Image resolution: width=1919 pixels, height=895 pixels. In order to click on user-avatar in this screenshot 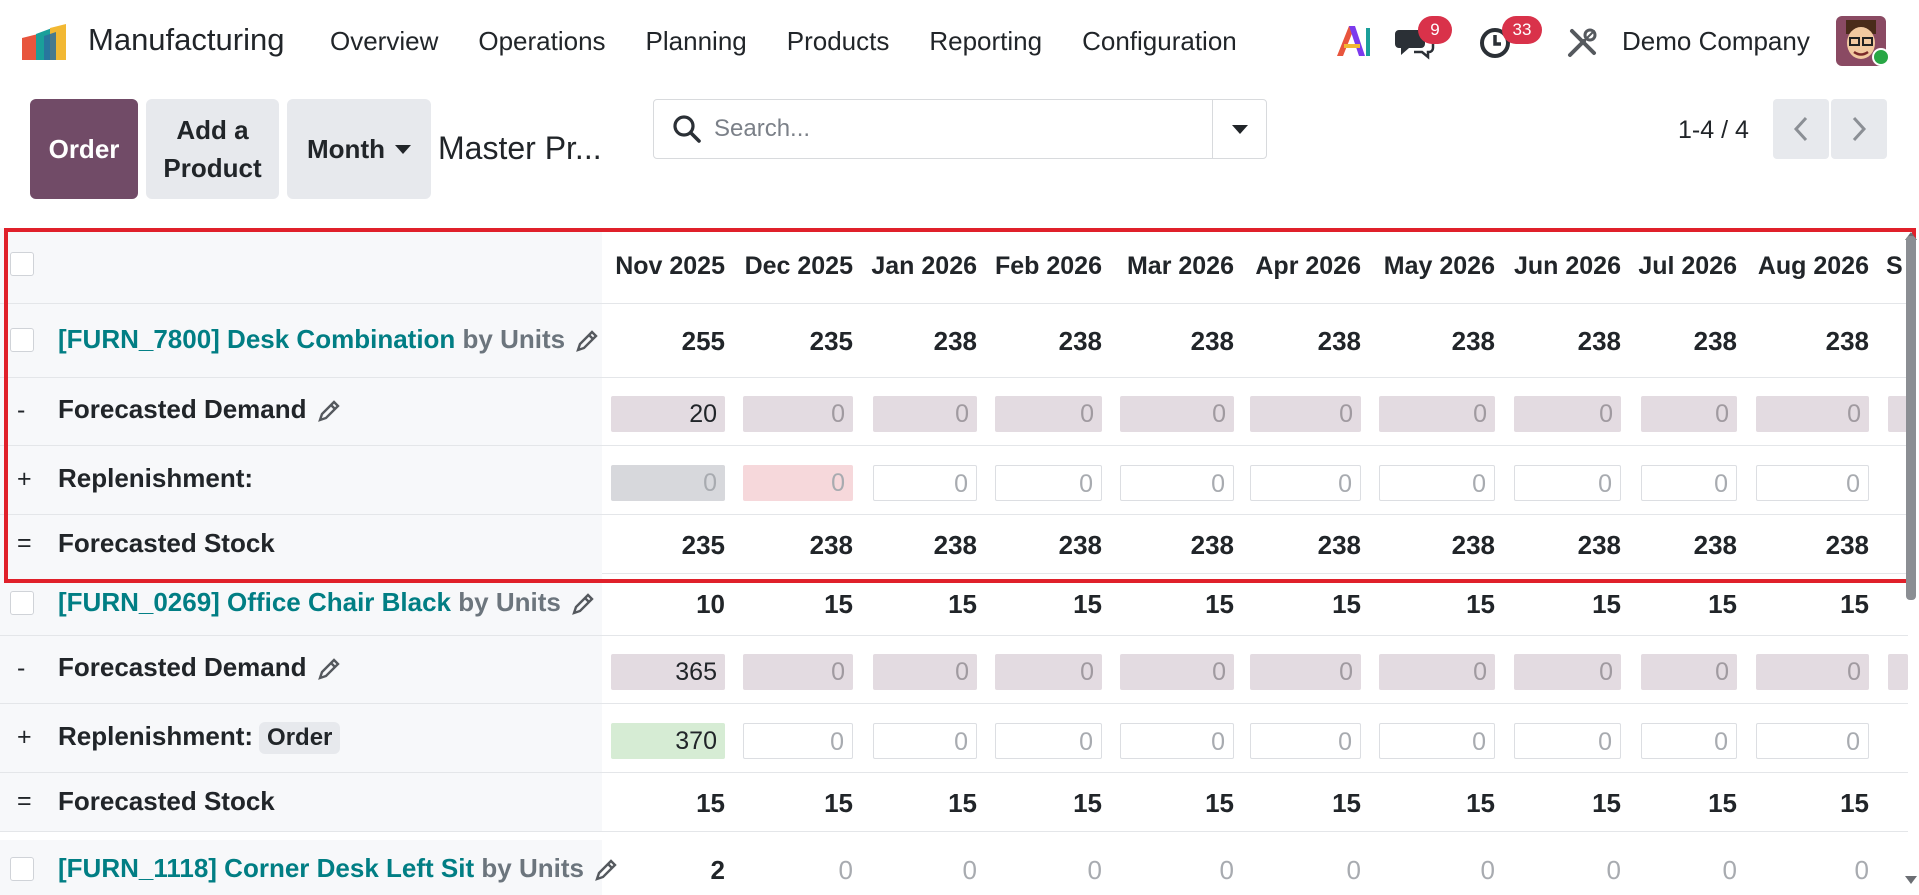, I will do `click(1861, 41)`.